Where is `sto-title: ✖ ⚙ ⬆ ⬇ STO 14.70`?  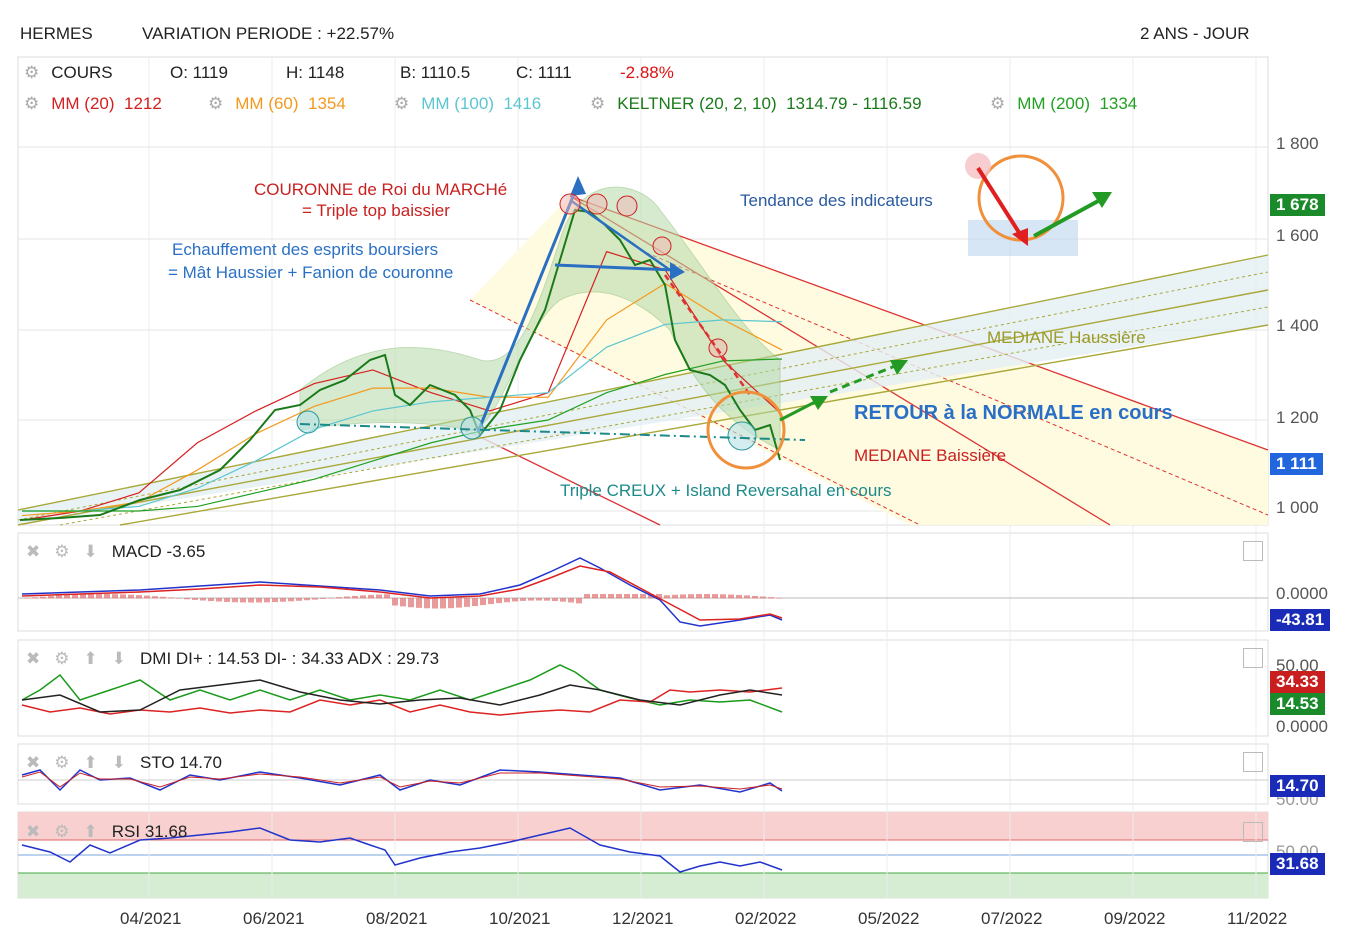
sto-title: ✖ ⚙ ⬆ ⬇ STO 14.70 is located at coordinates (124, 763).